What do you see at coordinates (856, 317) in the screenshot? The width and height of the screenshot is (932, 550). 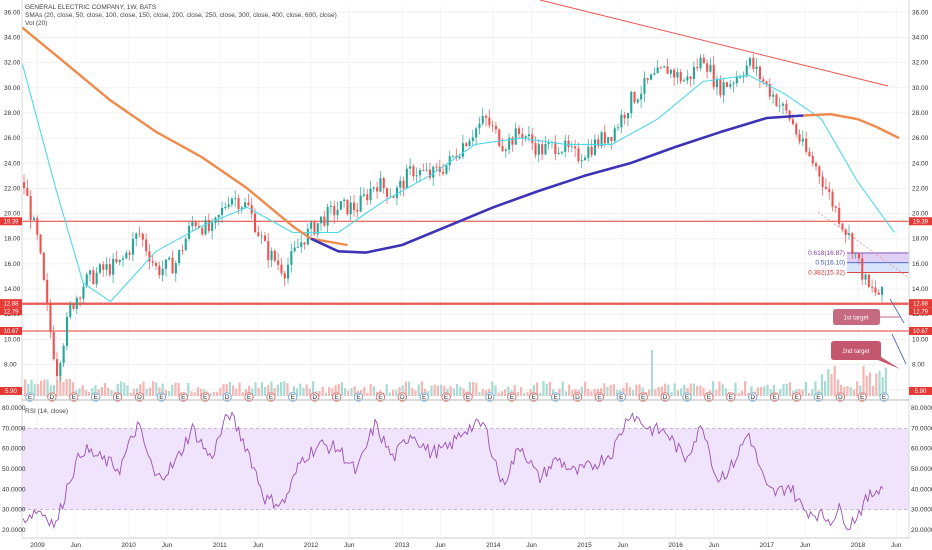 I see `target-1-box` at bounding box center [856, 317].